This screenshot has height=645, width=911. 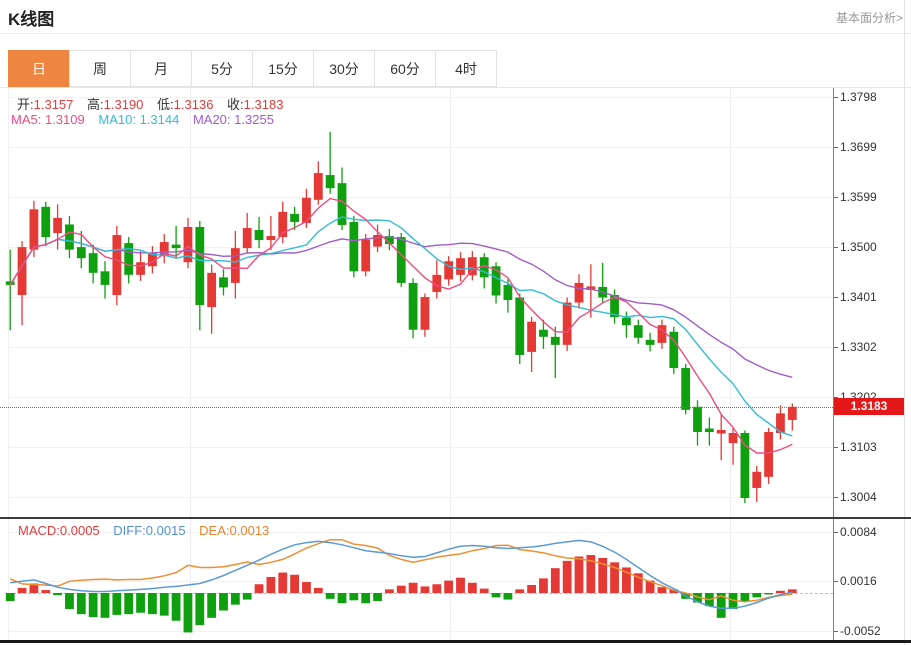 What do you see at coordinates (100, 68) in the screenshot?
I see `tab-周: 周` at bounding box center [100, 68].